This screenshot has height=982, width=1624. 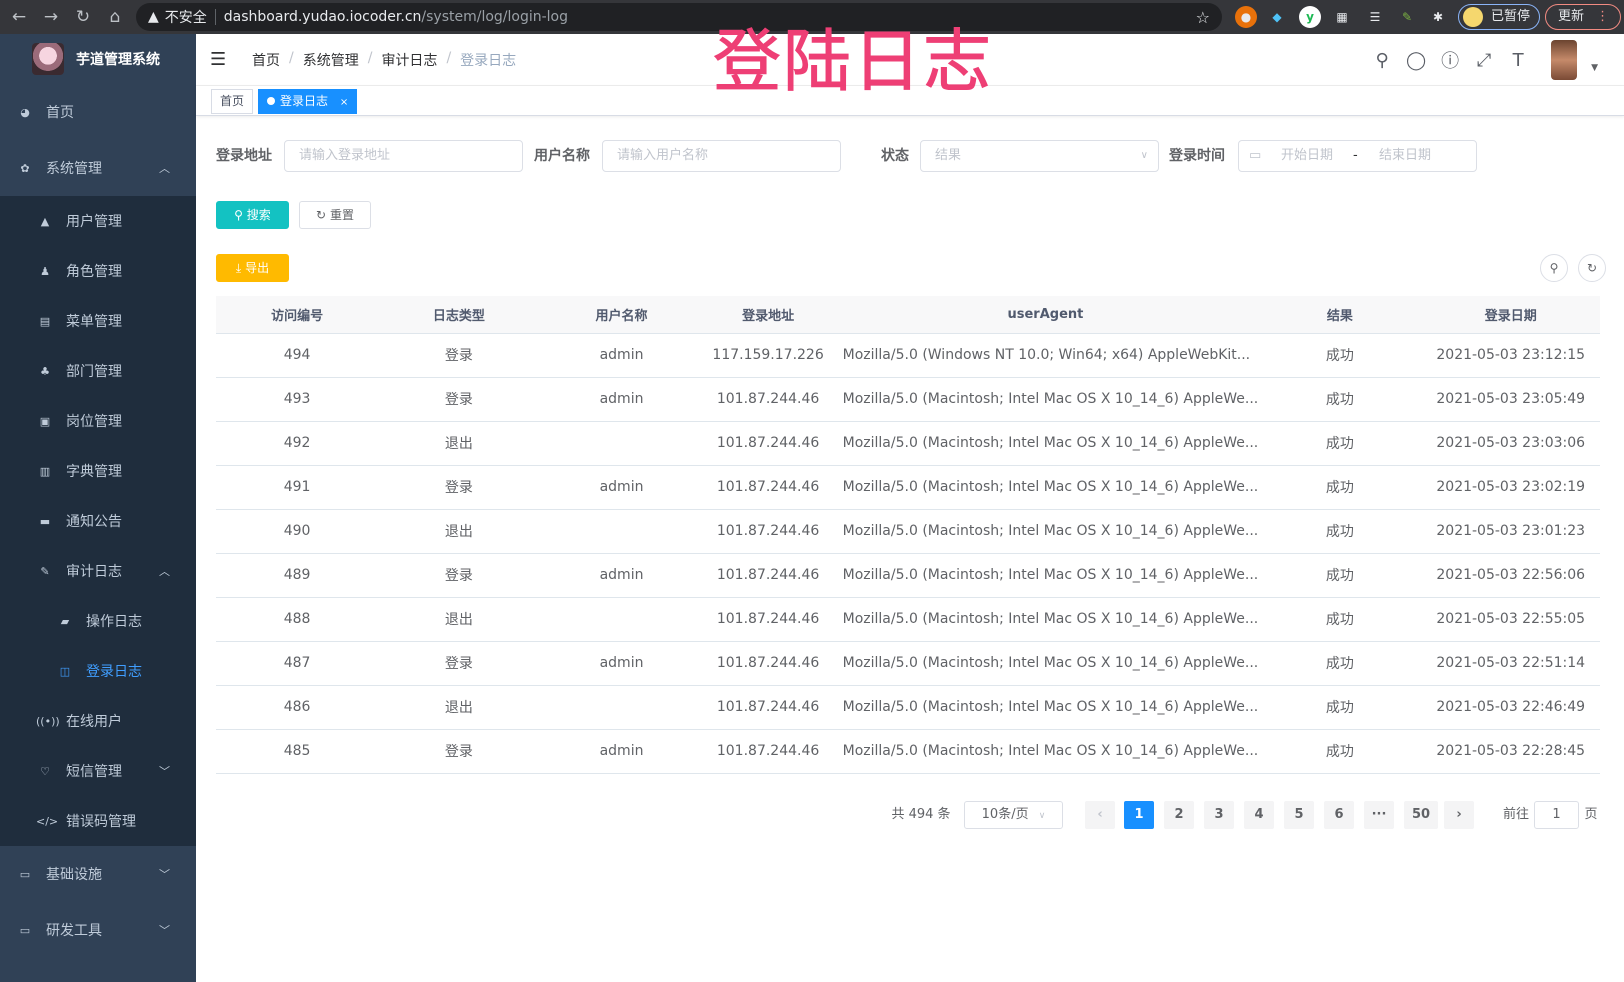 I want to click on page-button: 3, so click(x=1219, y=815).